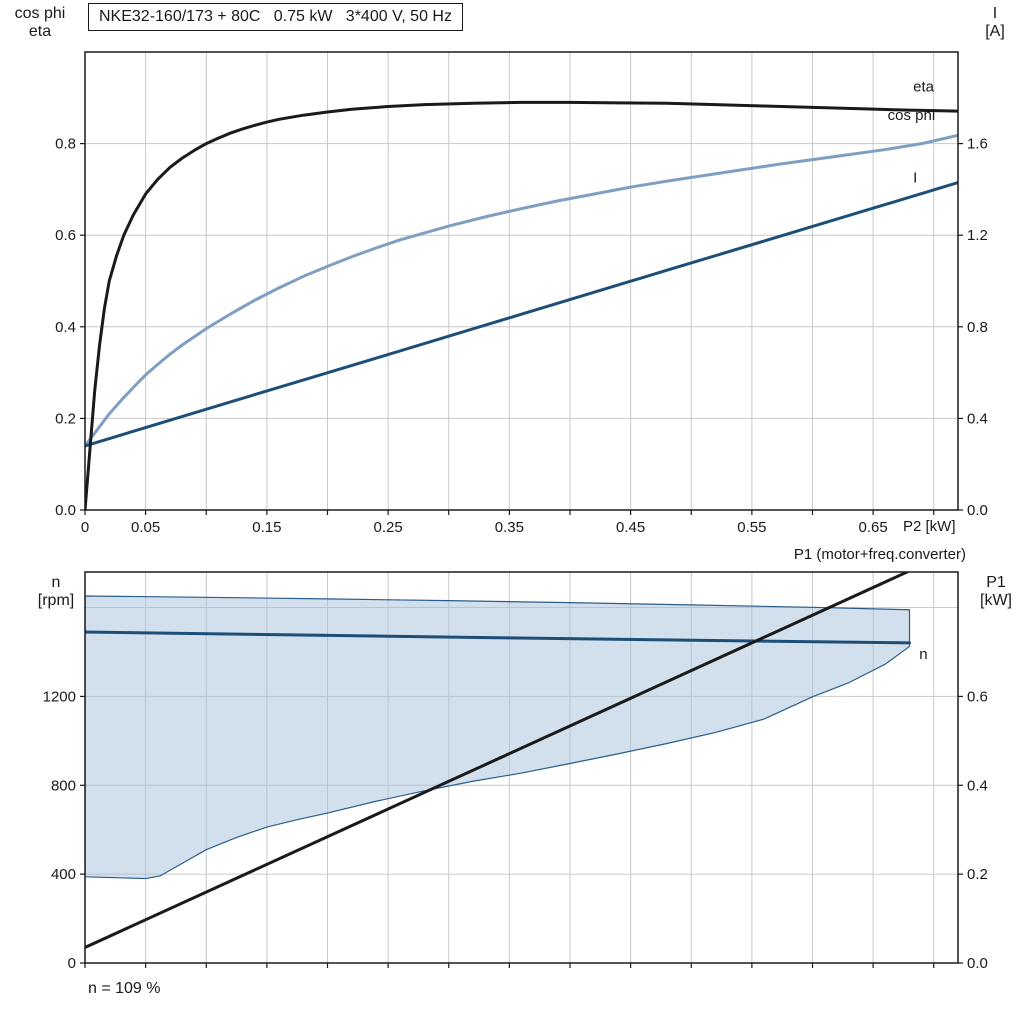 The width and height of the screenshot is (1024, 1024). I want to click on p1-annotation: P1 (motor+freq.converter), so click(879, 554).